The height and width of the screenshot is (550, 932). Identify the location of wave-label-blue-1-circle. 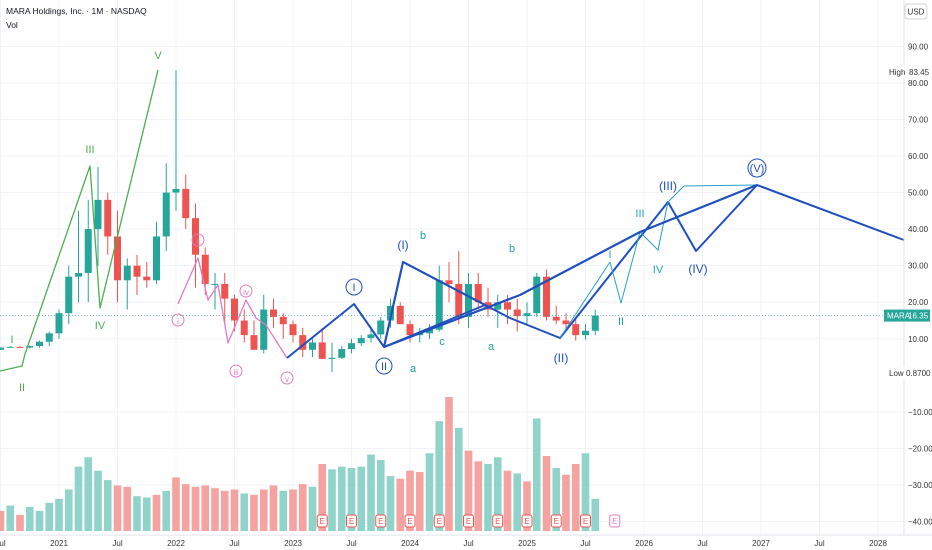
(354, 287).